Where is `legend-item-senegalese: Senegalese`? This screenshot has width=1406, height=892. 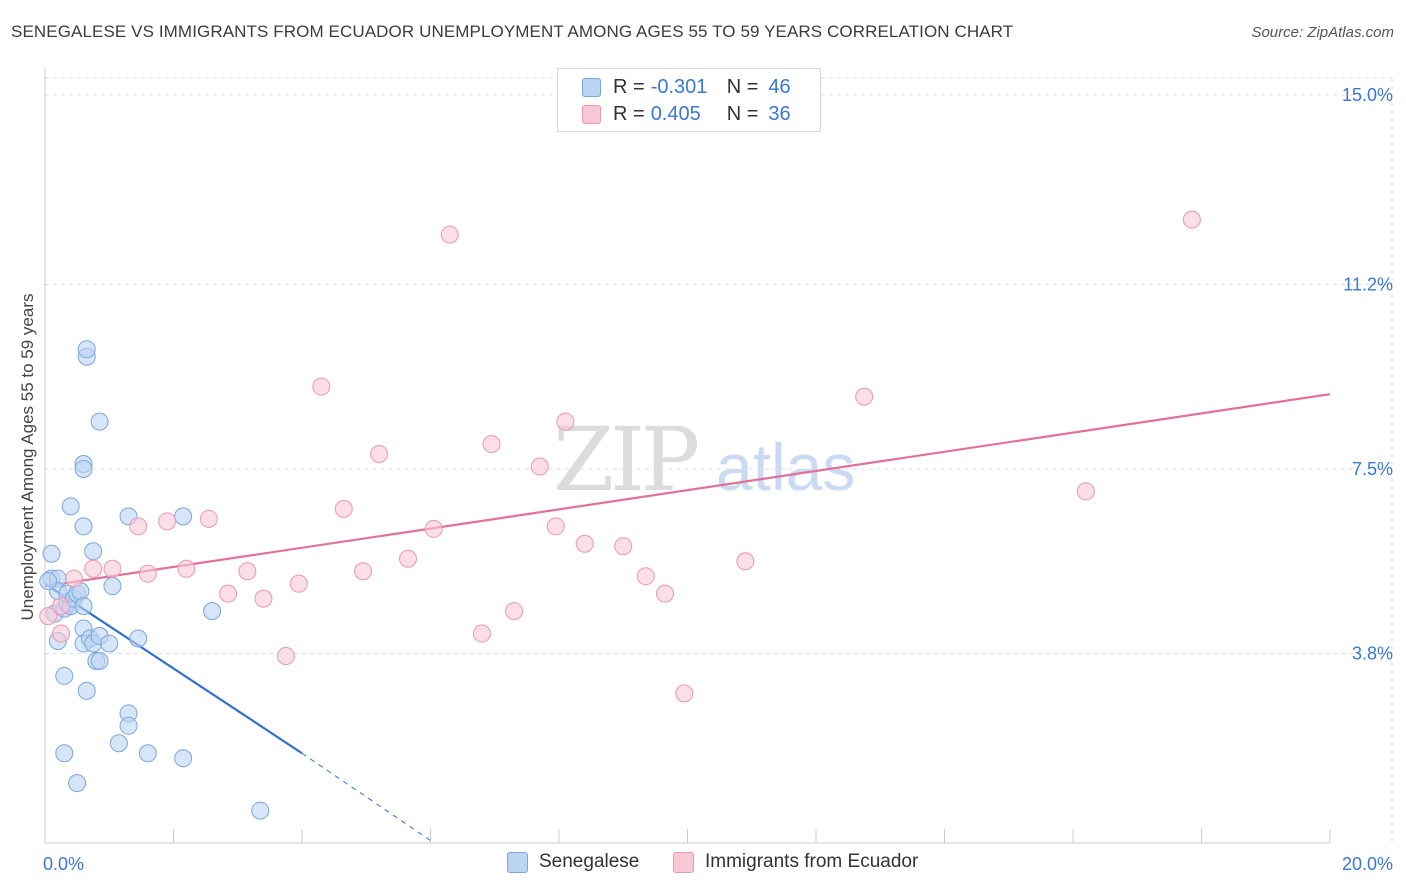
legend-item-senegalese: Senegalese is located at coordinates (573, 862).